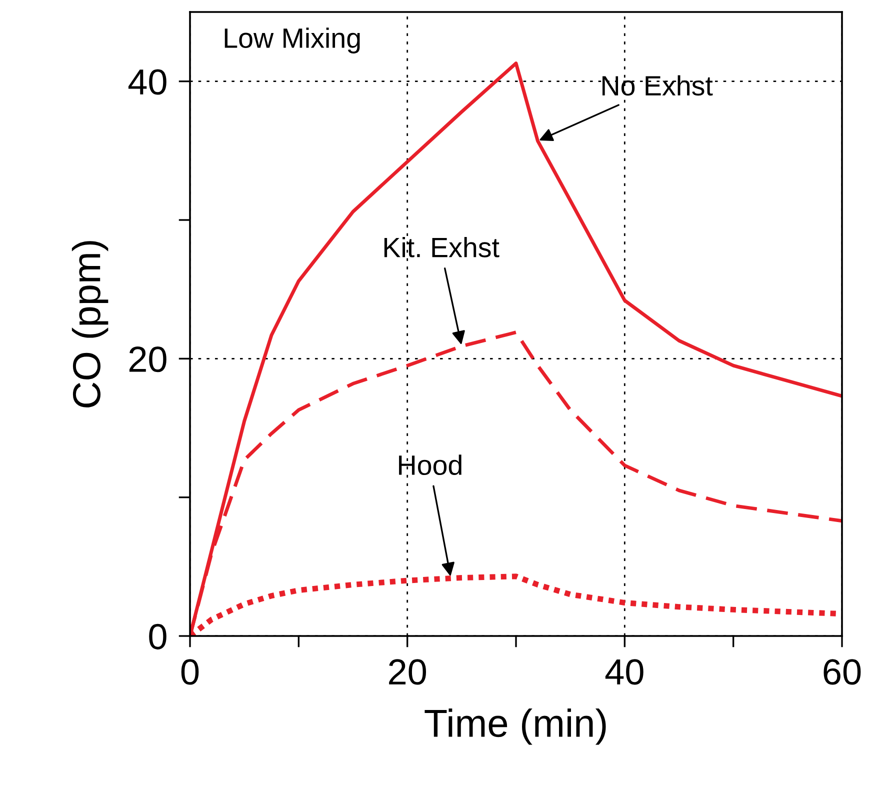  I want to click on x-tick-label: 0, so click(190, 672).